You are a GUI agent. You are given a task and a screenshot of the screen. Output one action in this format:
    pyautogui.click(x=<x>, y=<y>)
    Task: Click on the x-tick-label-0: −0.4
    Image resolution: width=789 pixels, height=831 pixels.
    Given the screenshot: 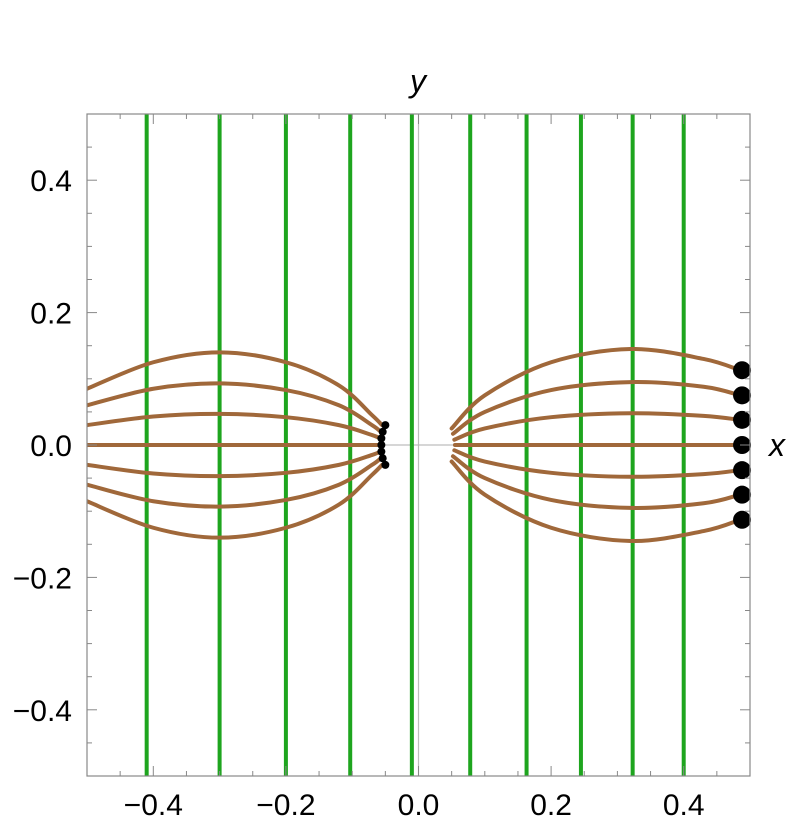 What is the action you would take?
    pyautogui.click(x=153, y=805)
    